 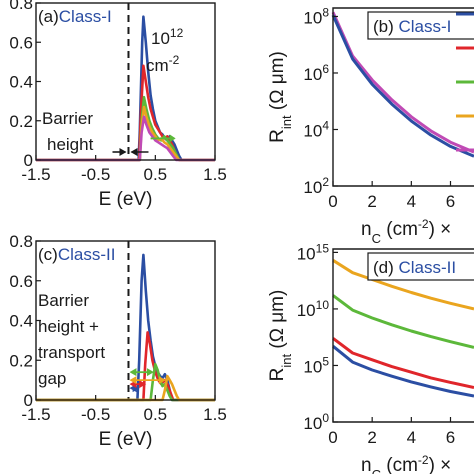 What do you see at coordinates (70, 144) in the screenshot?
I see `barrier-label-line2: height` at bounding box center [70, 144].